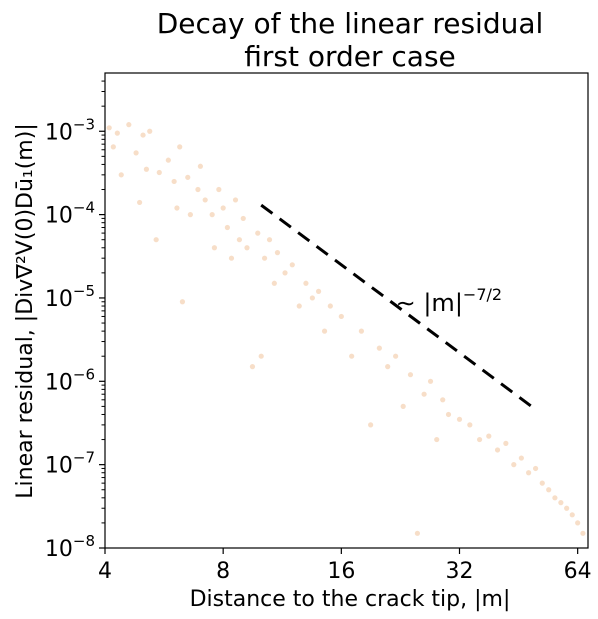 The height and width of the screenshot is (619, 598). I want to click on y-tick-label: 10⁻³, so click(70, 130).